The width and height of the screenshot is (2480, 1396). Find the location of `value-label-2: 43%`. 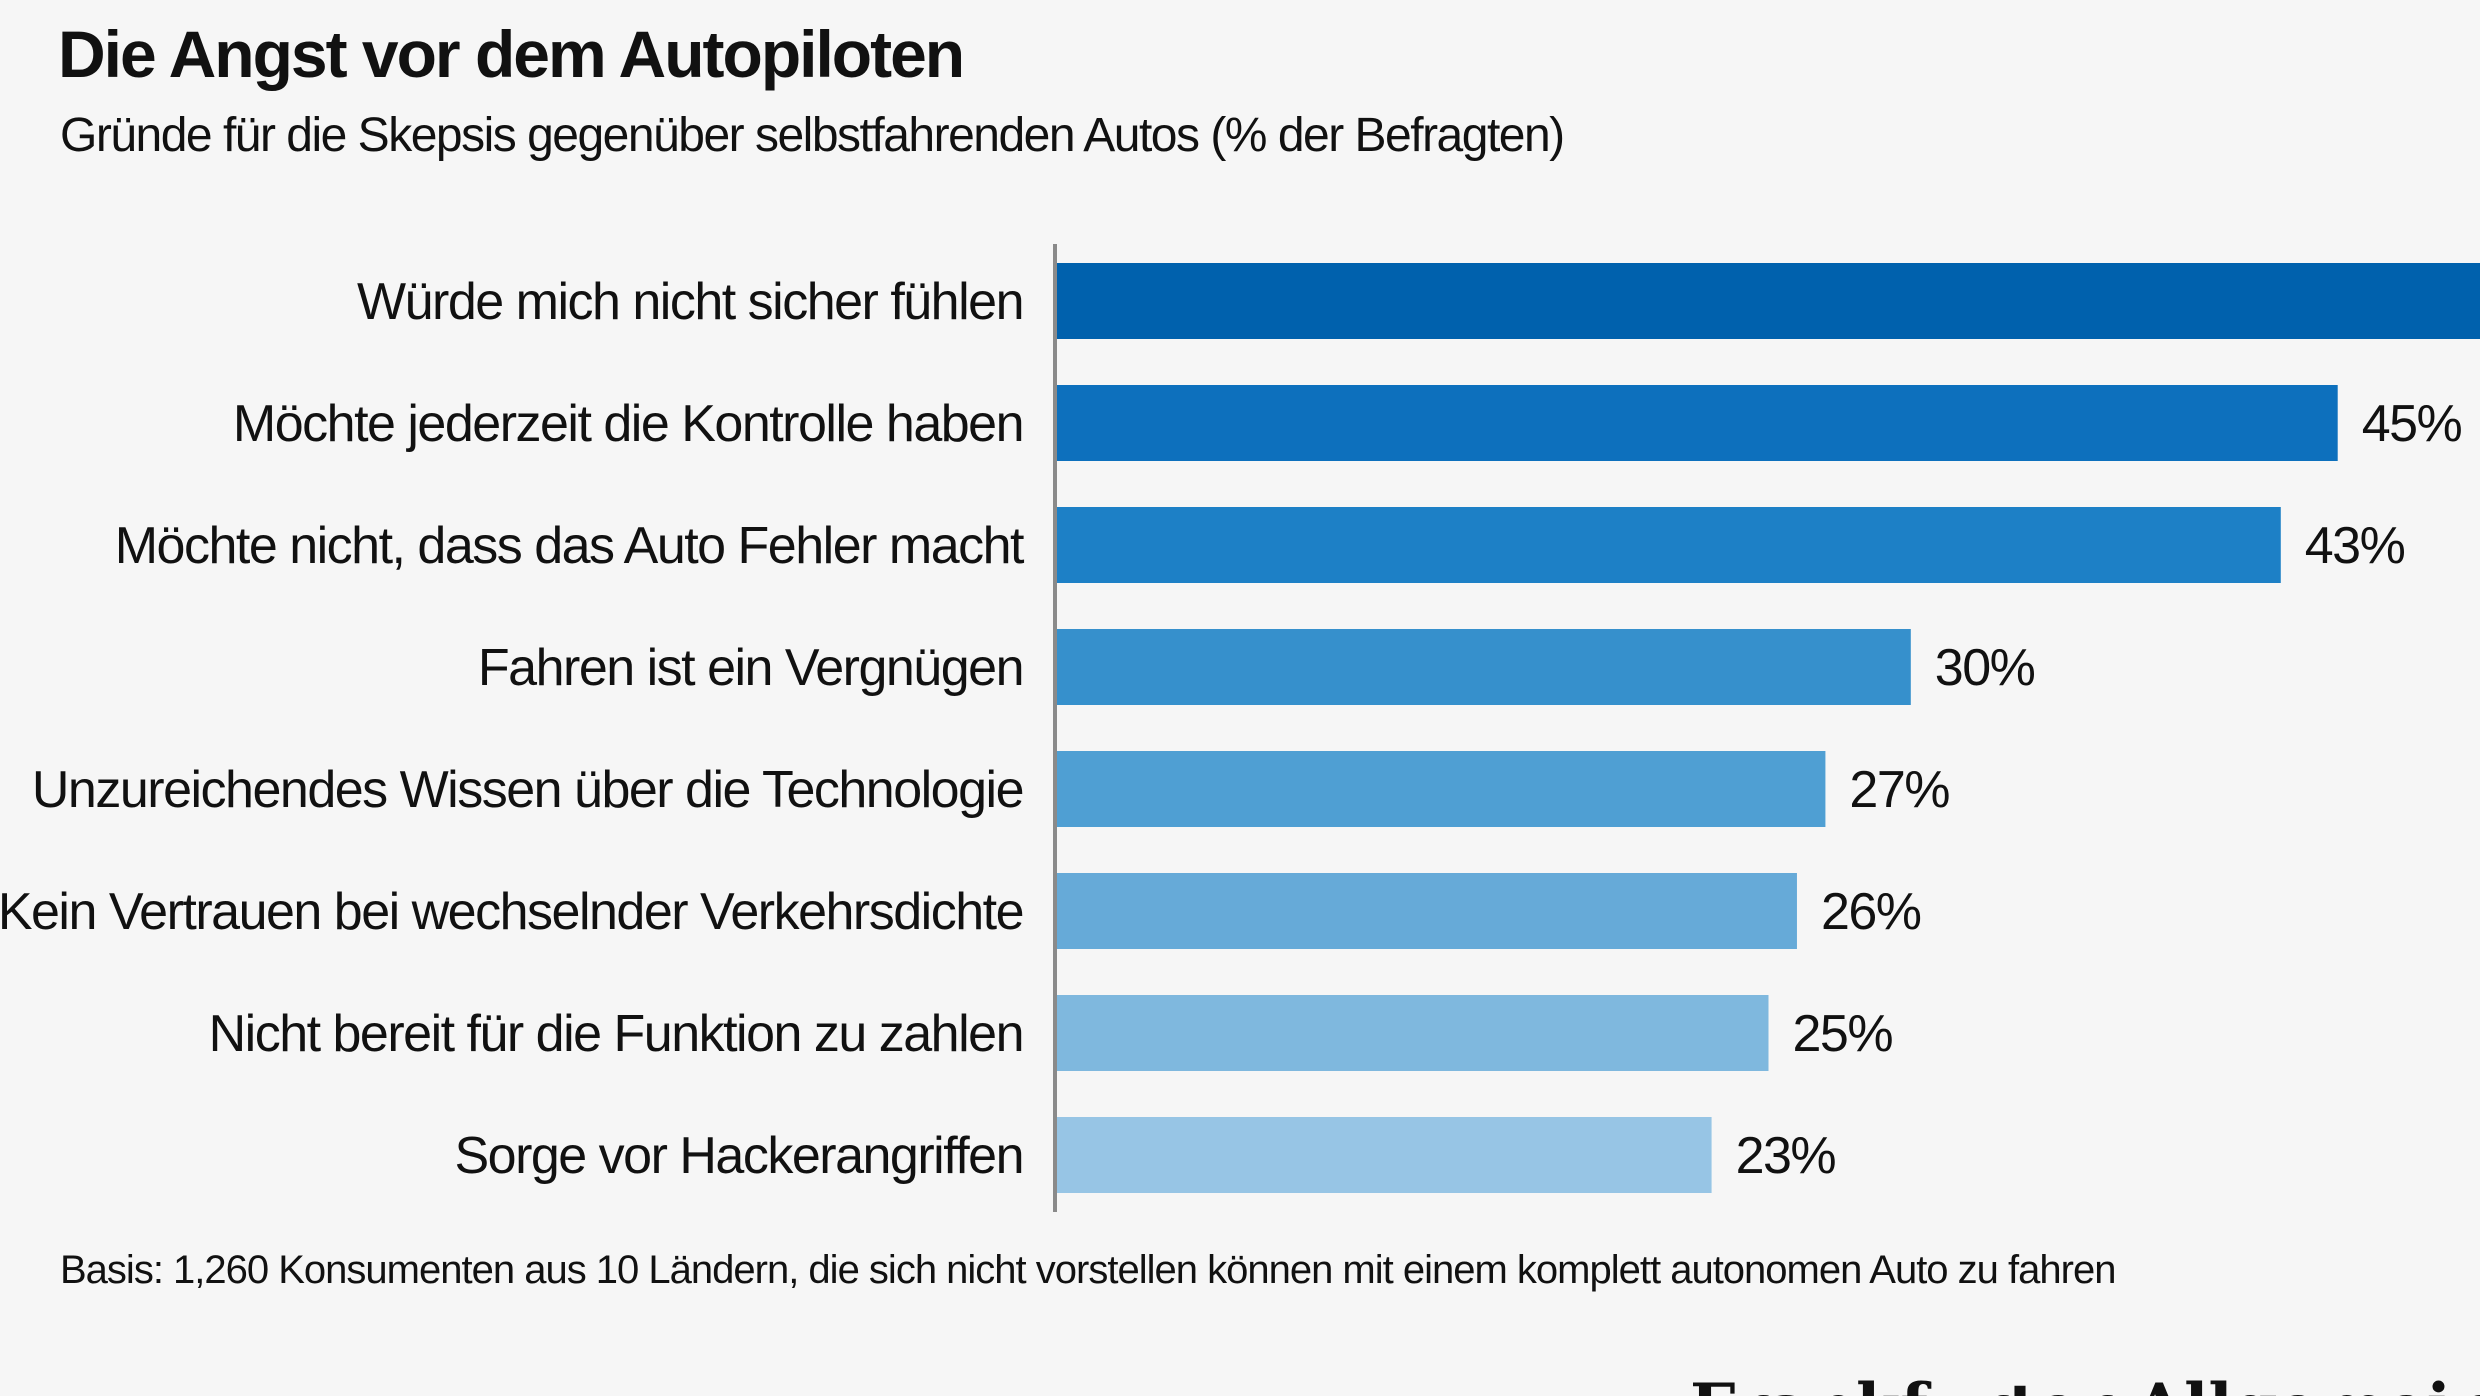

value-label-2: 43% is located at coordinates (2355, 546).